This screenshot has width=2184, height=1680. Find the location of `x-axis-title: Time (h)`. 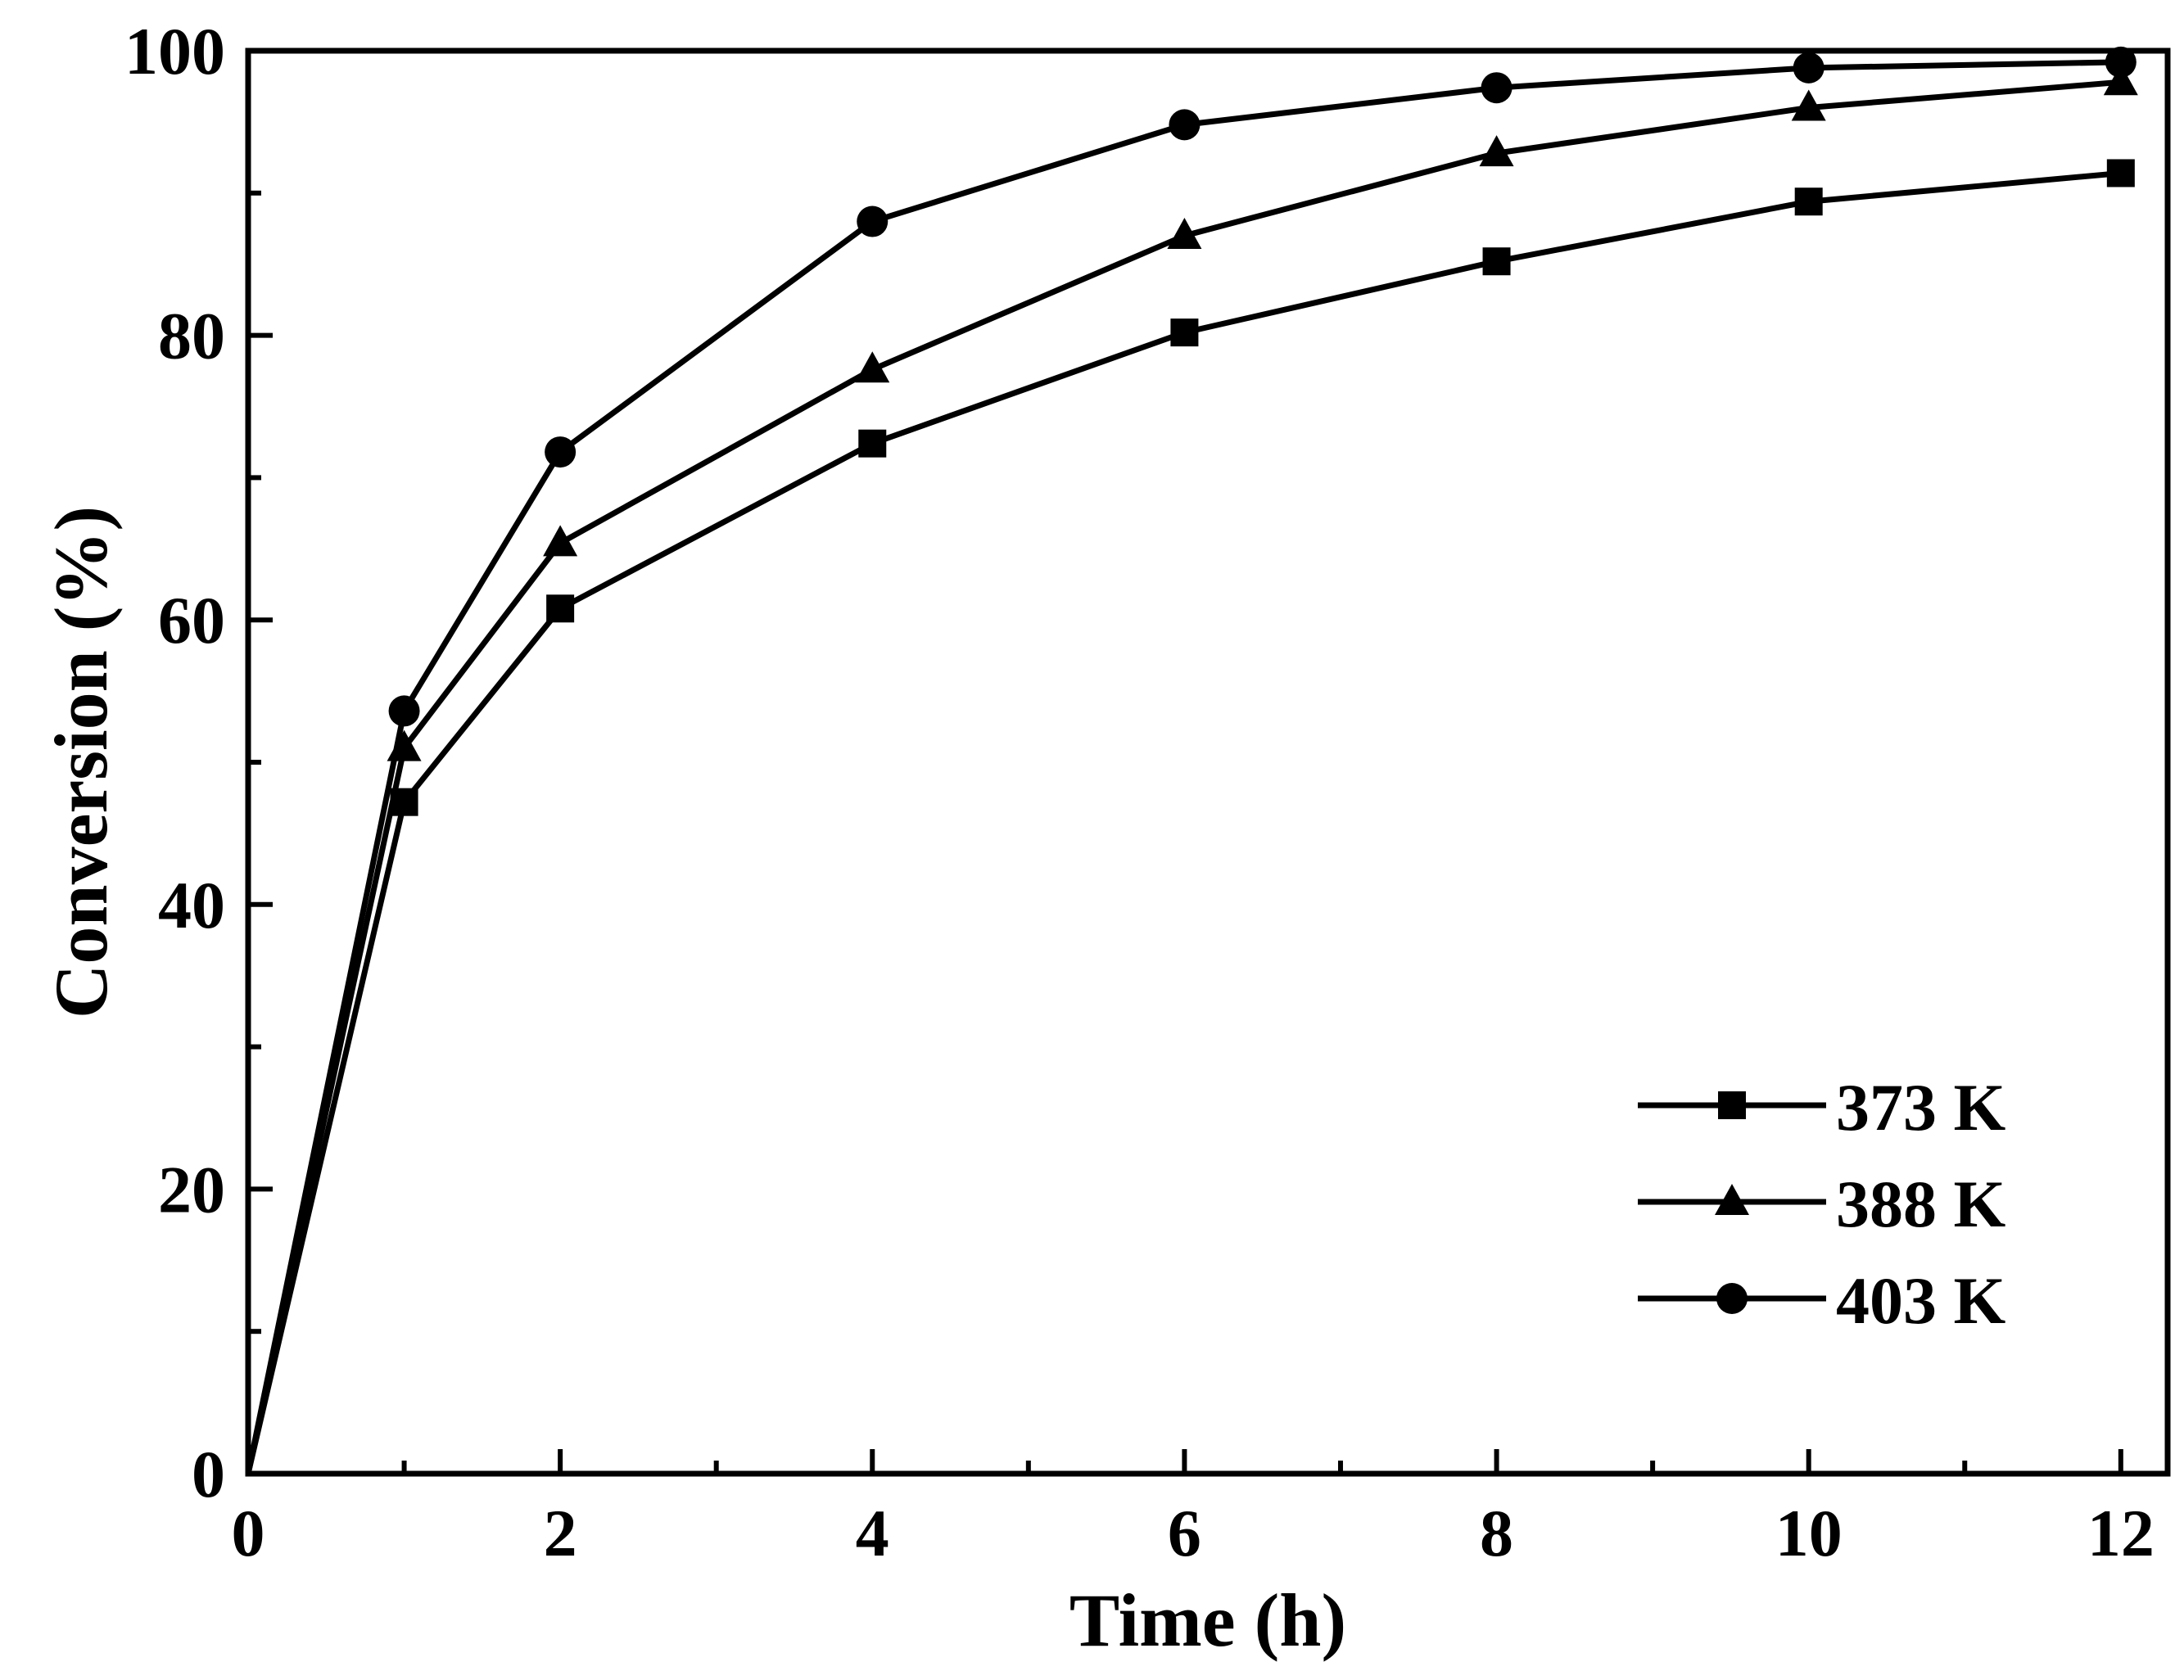

x-axis-title: Time (h) is located at coordinates (1207, 1620).